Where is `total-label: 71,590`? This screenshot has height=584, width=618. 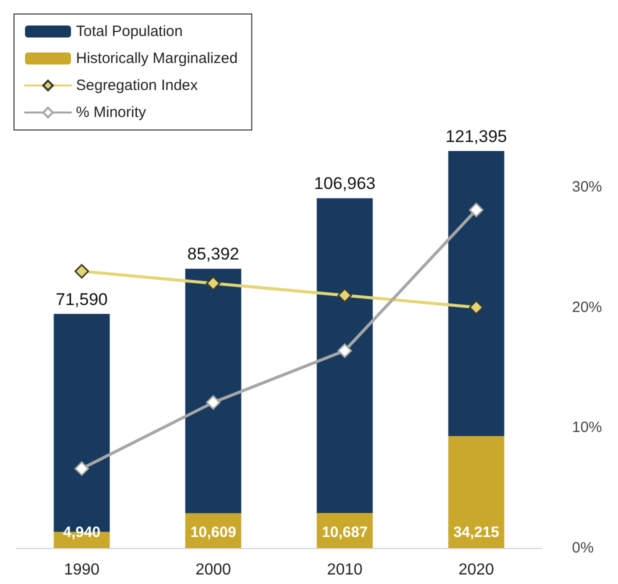
total-label: 71,590 is located at coordinates (82, 299).